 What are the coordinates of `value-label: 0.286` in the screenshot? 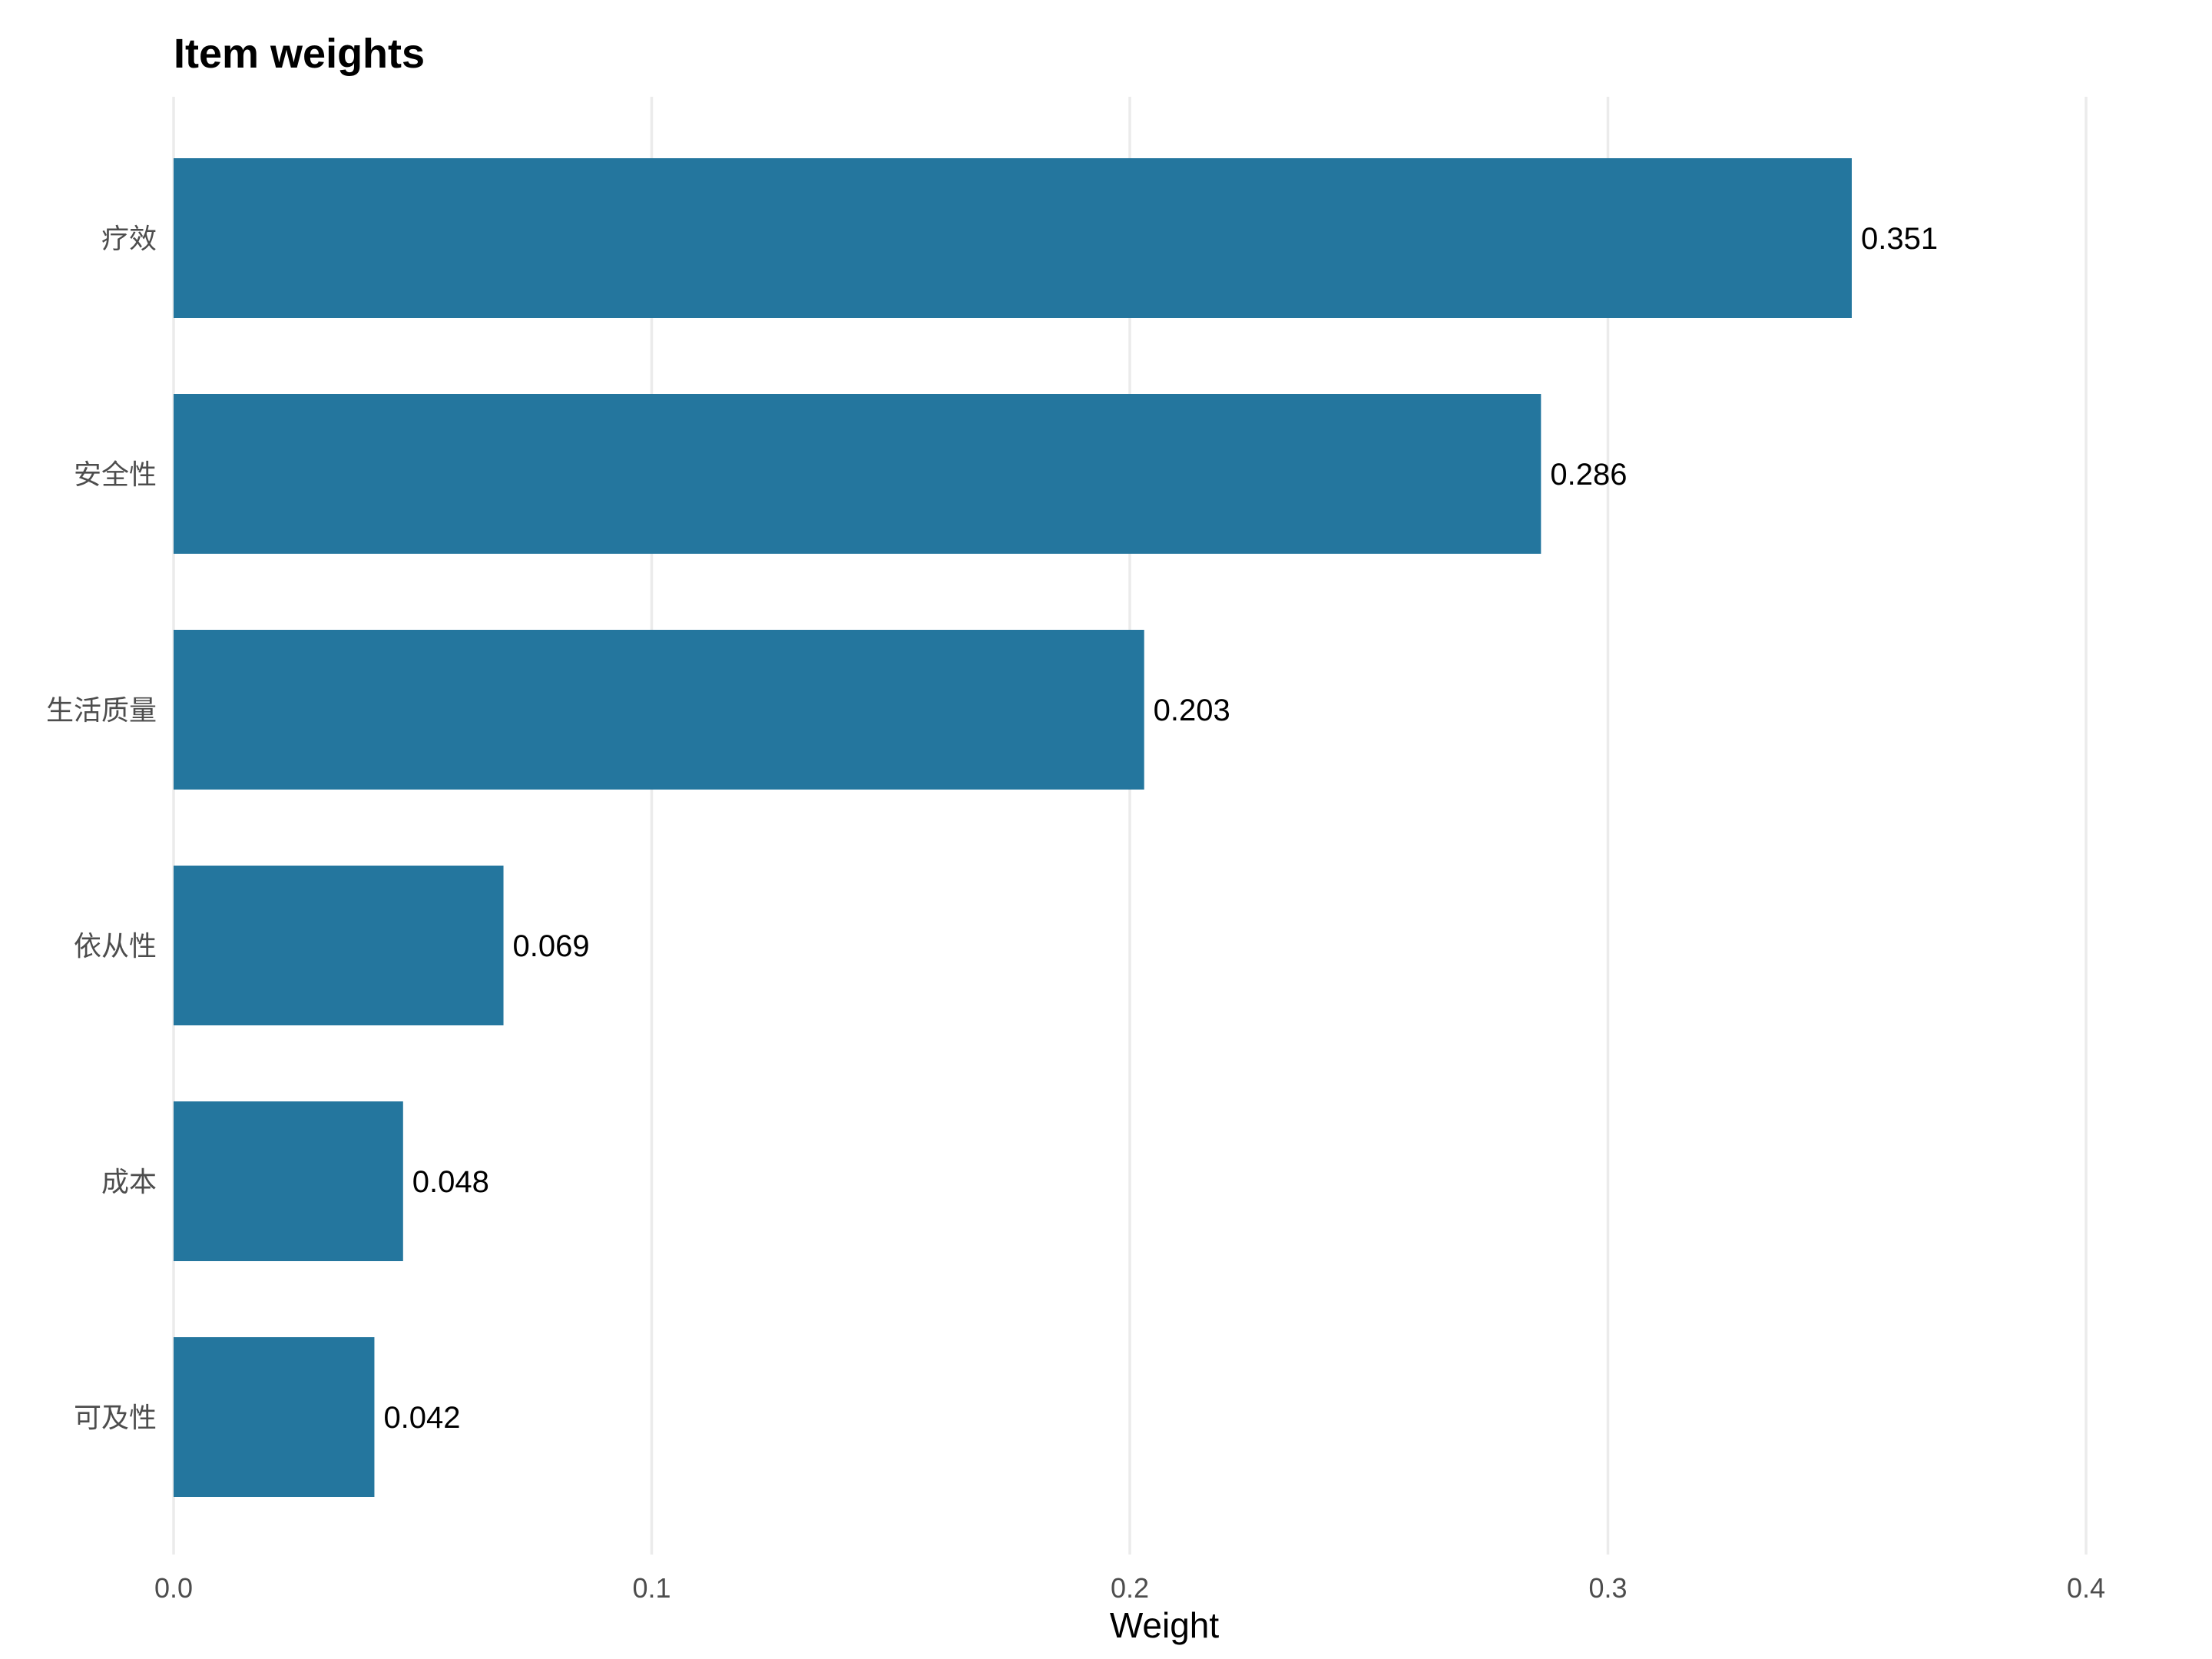 It's located at (1589, 475).